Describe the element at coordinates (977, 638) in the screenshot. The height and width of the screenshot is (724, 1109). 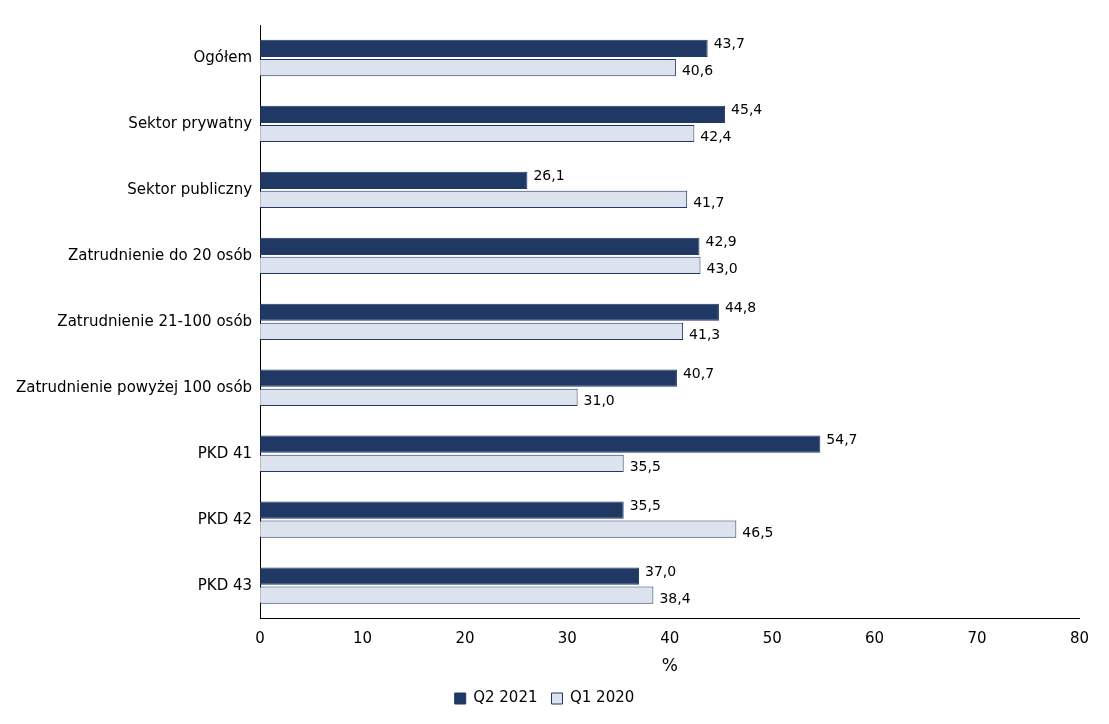
I see `x-tick-label: 70` at that location.